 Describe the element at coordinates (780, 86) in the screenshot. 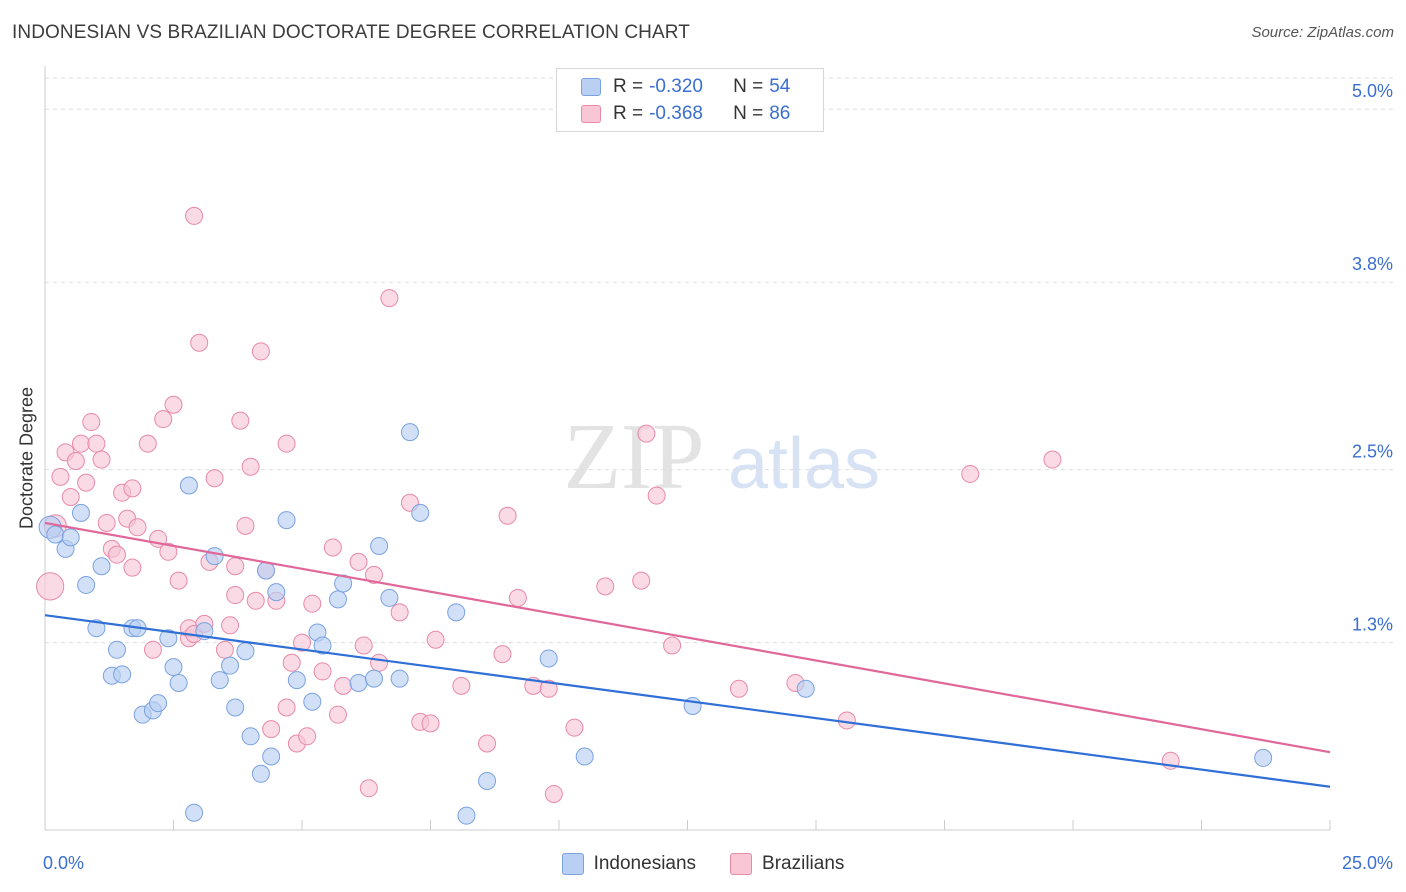

I see `n-value: 54` at that location.